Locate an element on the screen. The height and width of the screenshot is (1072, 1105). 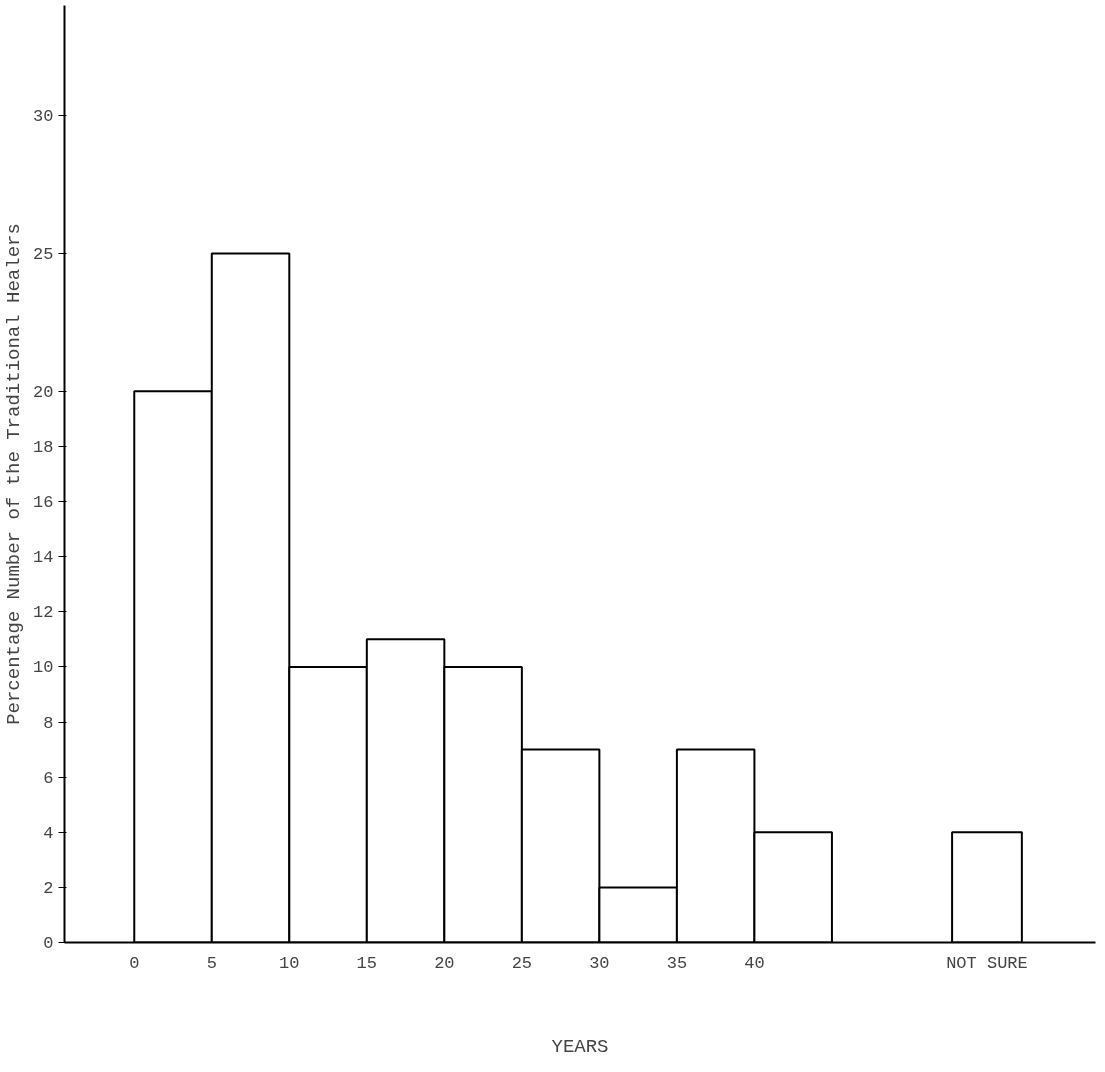
x-tick-label: 20 is located at coordinates (444, 963).